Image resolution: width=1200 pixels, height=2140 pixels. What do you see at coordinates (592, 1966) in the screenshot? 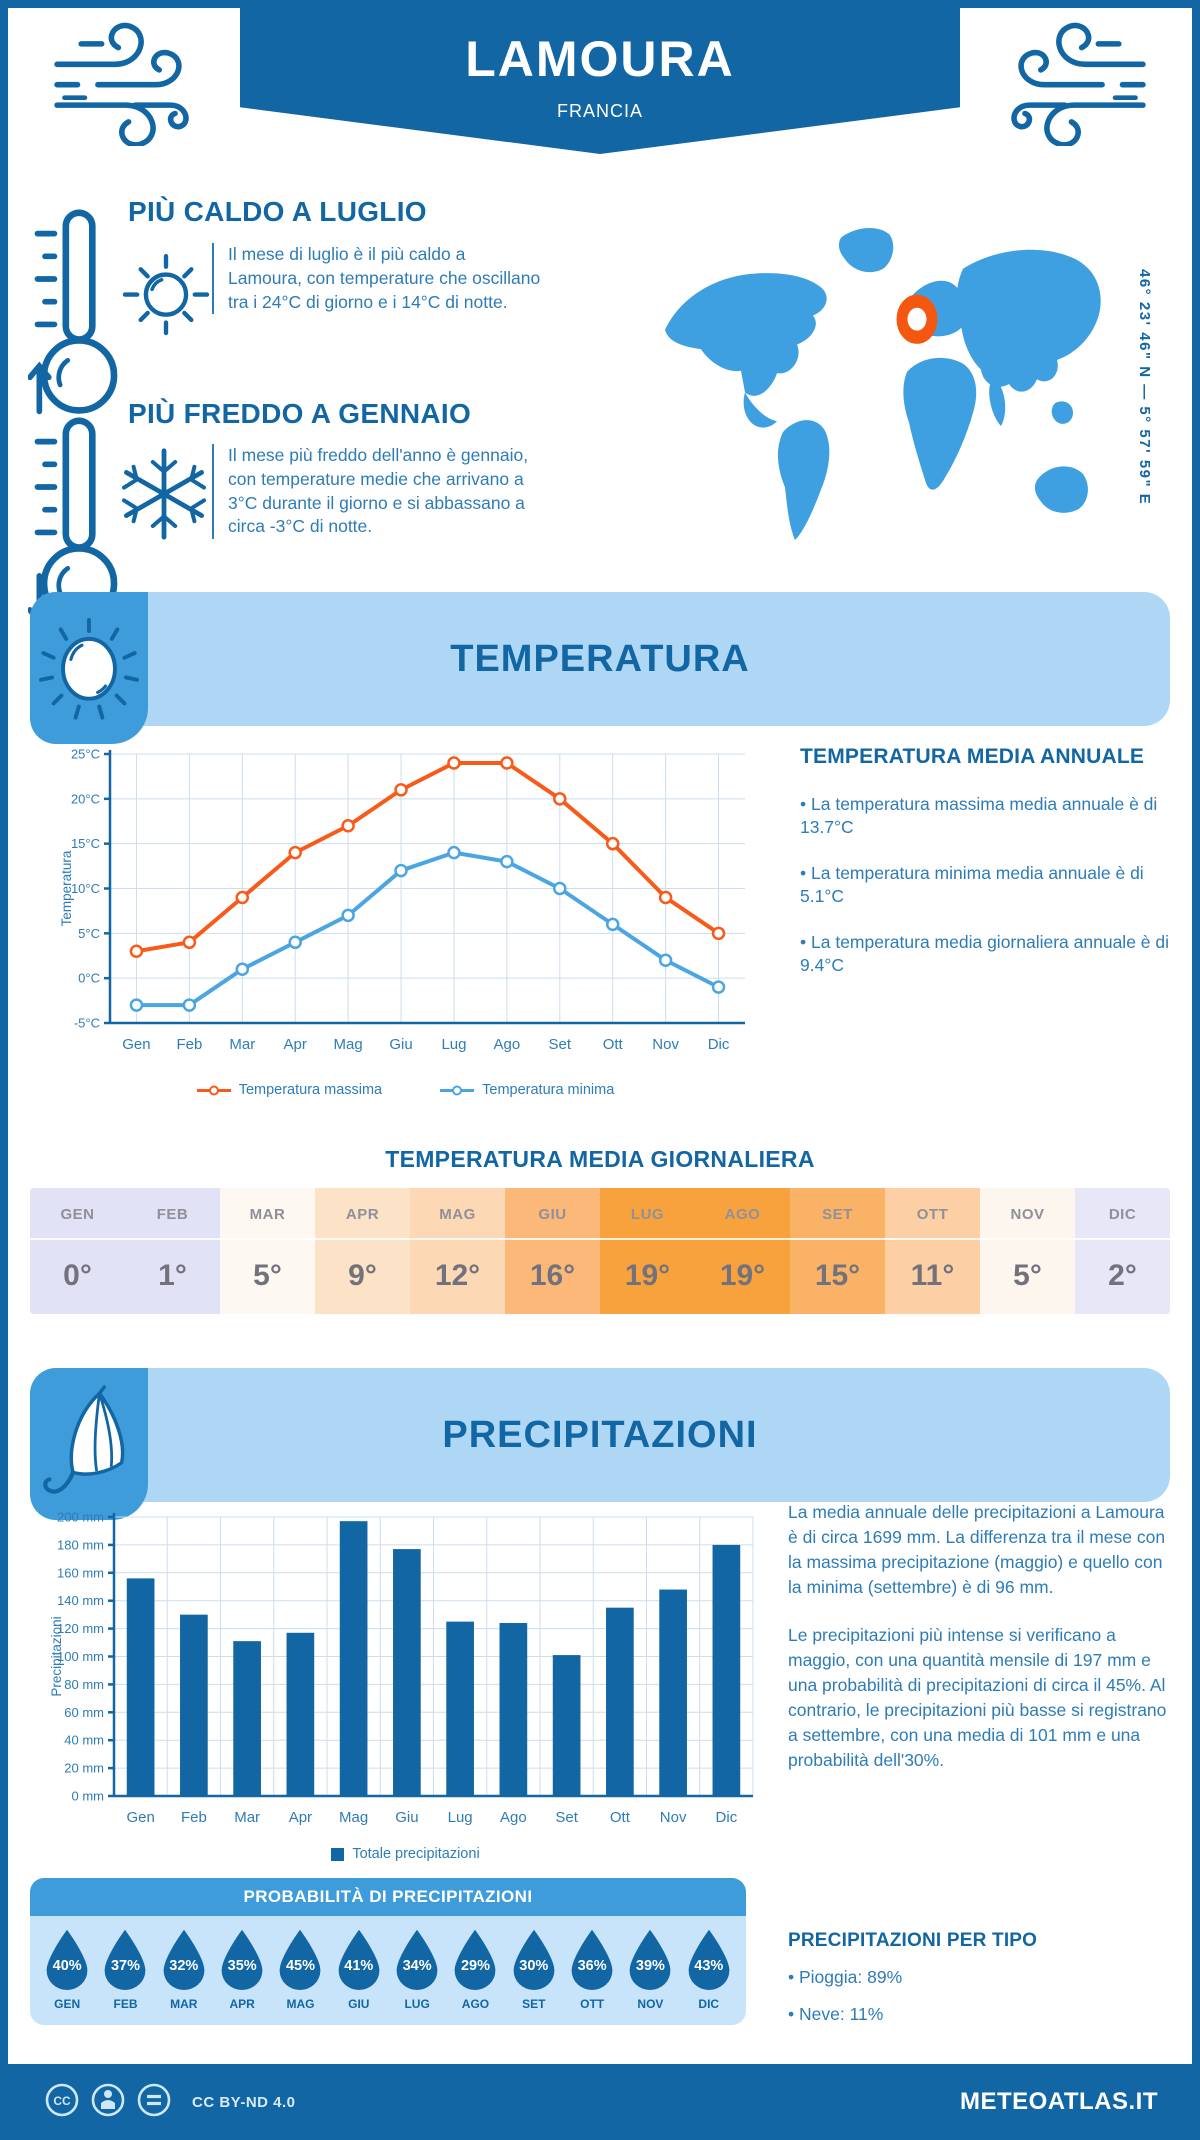
I see `droplet-percentage: 36%` at bounding box center [592, 1966].